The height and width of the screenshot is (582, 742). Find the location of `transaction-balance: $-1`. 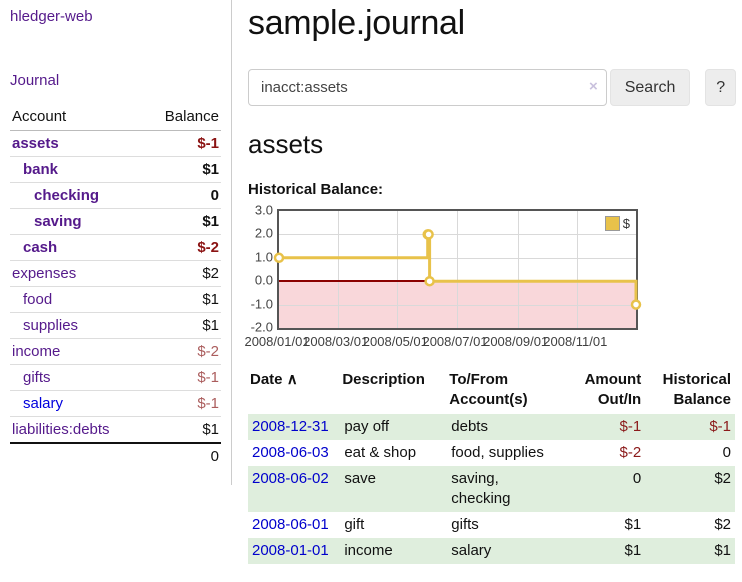

transaction-balance: $-1 is located at coordinates (720, 426).